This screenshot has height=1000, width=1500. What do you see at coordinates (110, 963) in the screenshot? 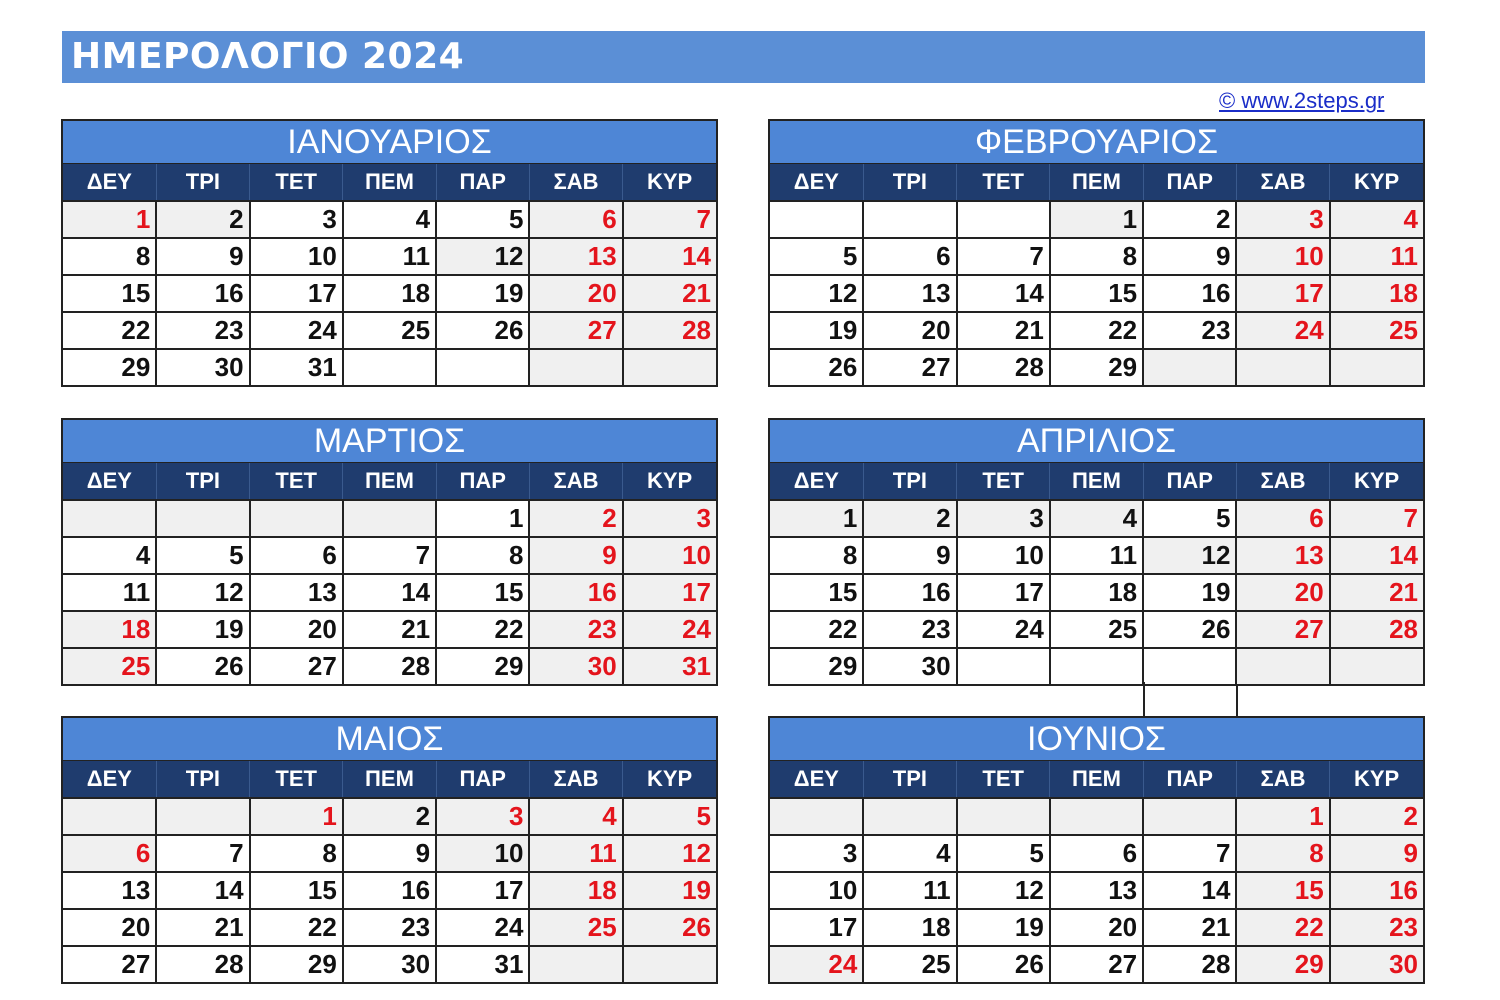
I see `day-cell: 27` at bounding box center [110, 963].